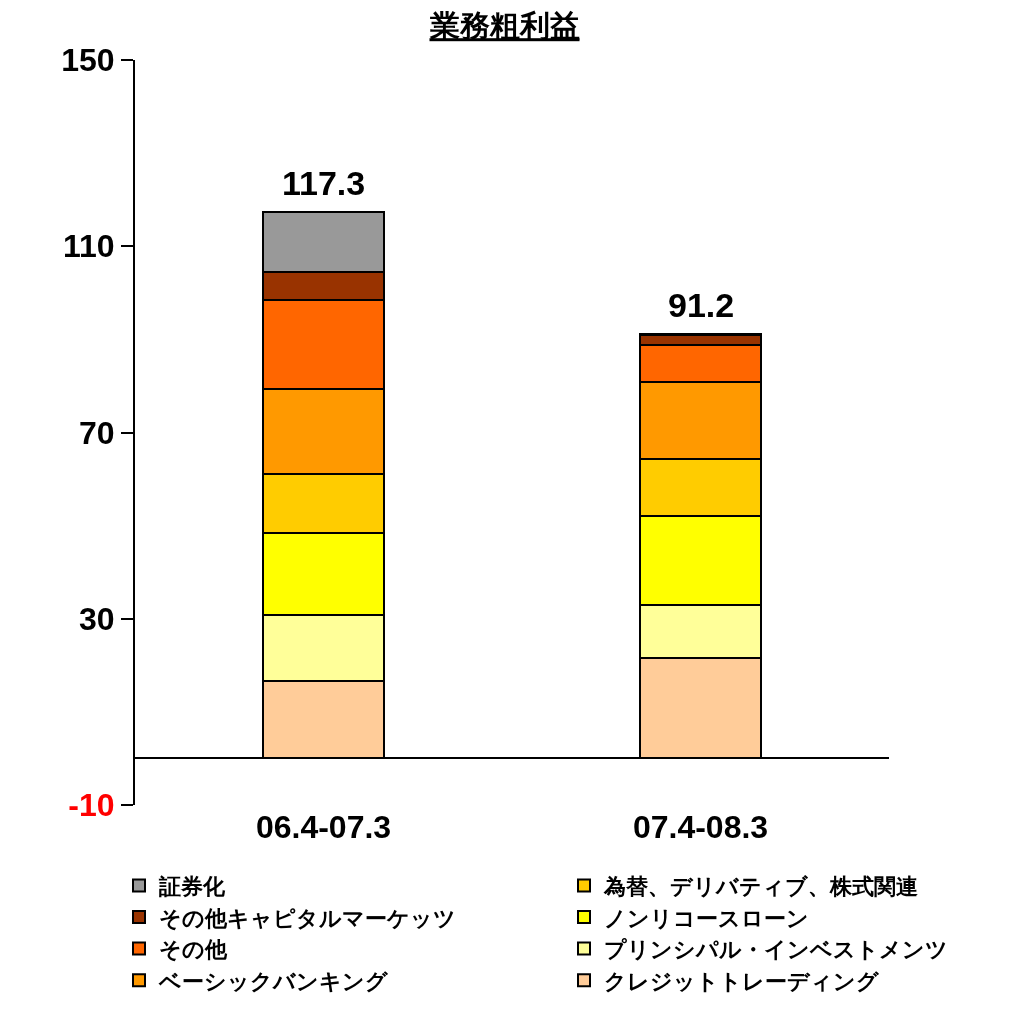  What do you see at coordinates (741, 981) in the screenshot?
I see `legend-label: クレジットトレーディング` at bounding box center [741, 981].